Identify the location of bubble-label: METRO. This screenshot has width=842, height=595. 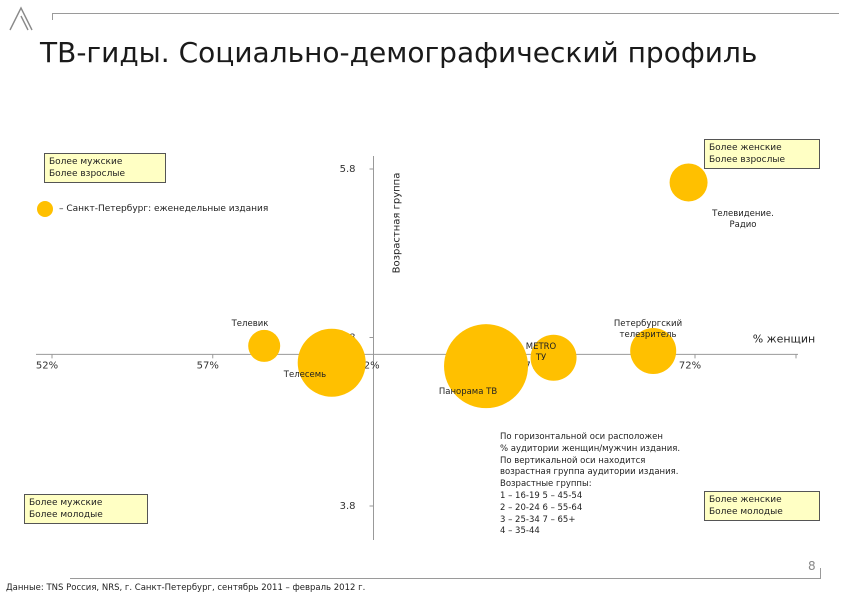
(541, 347).